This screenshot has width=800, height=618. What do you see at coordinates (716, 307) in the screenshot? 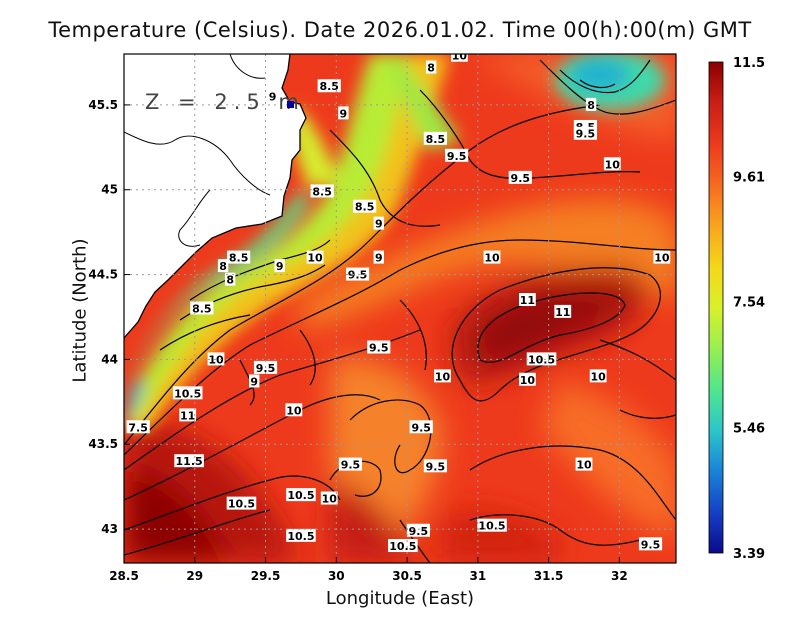
I see `colorbar` at bounding box center [716, 307].